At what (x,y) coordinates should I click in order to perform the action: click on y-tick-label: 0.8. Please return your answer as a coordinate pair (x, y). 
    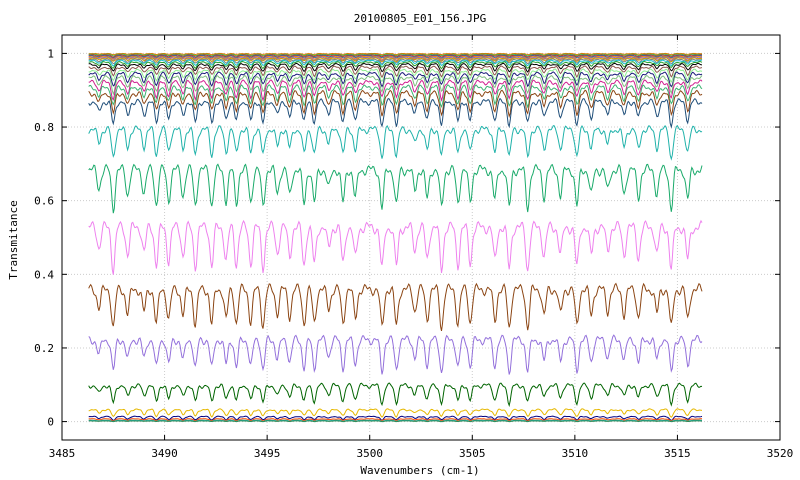
    Looking at the image, I should click on (44, 127).